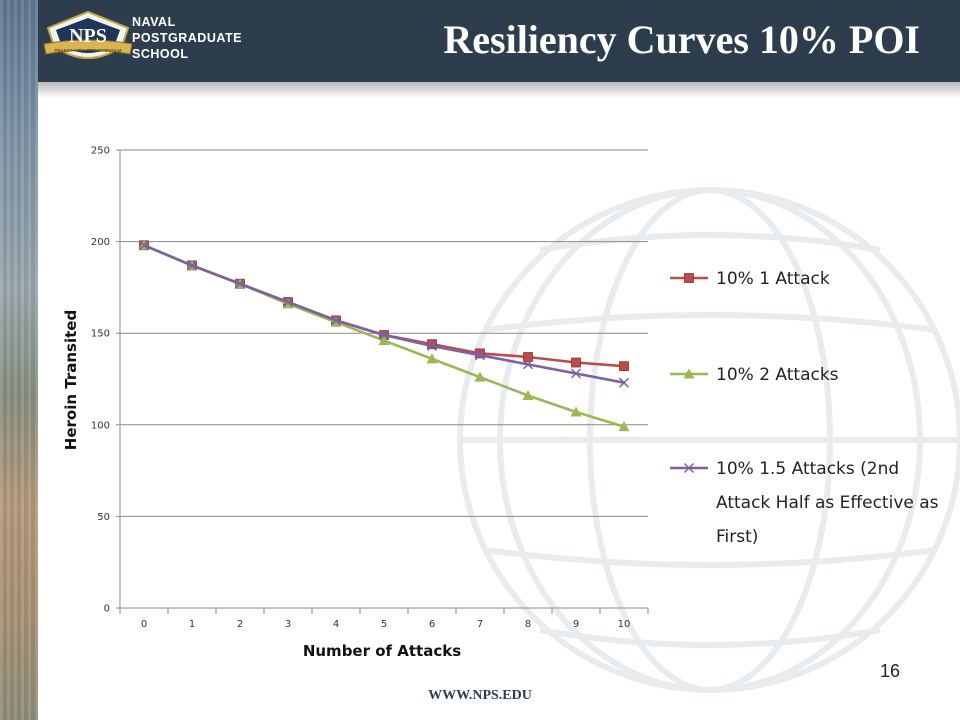 The image size is (960, 720). I want to click on legend-item-2: 10% 2 Attacks, so click(754, 375).